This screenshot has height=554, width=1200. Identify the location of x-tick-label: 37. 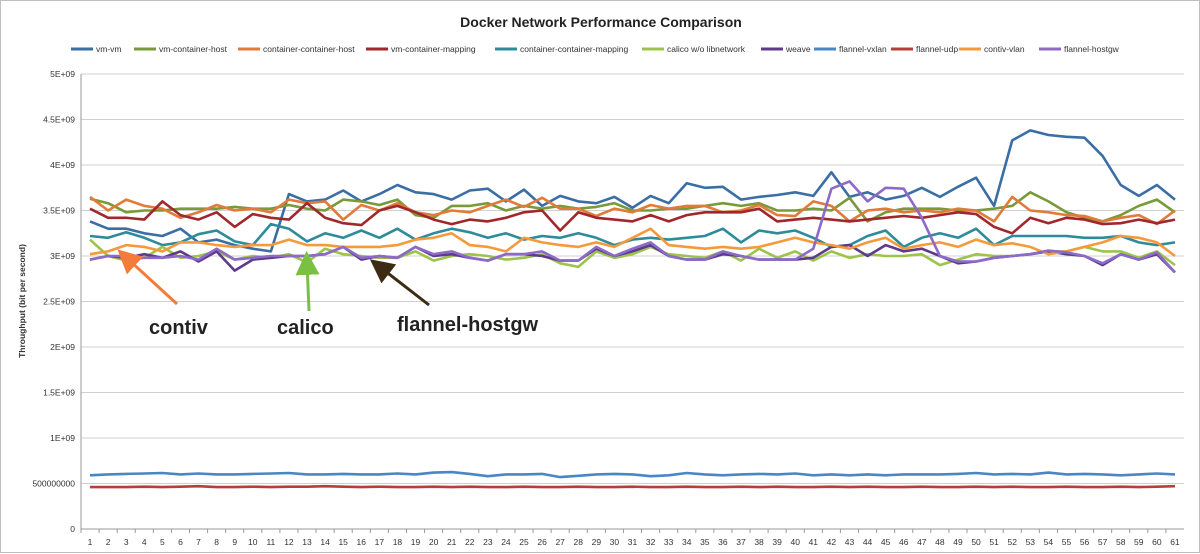
(741, 542).